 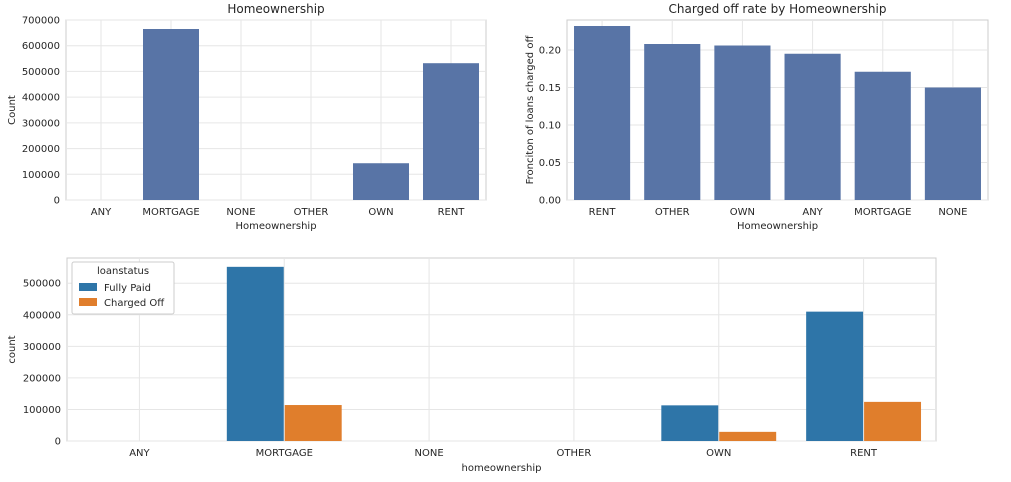 What do you see at coordinates (778, 9) in the screenshot?
I see `chart-title: Charged off rate by Homeownership` at bounding box center [778, 9].